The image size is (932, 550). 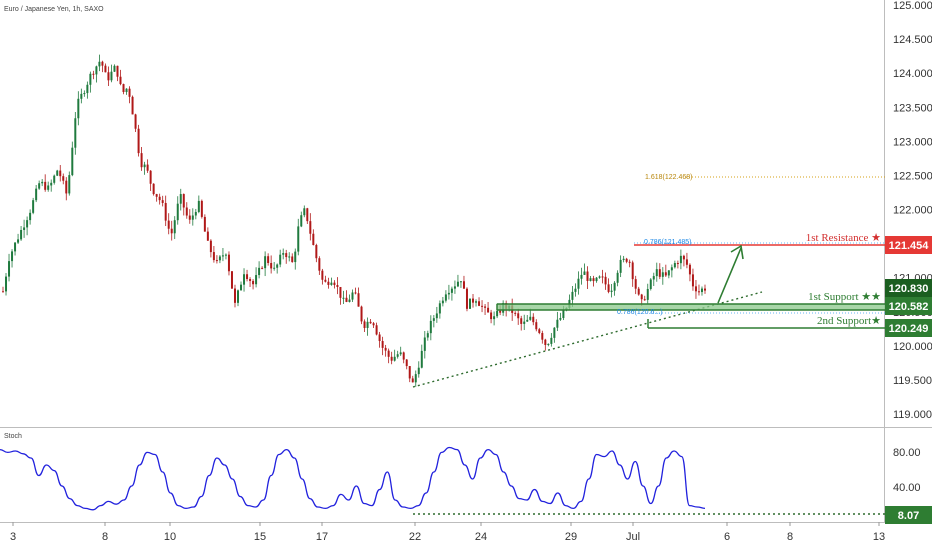 I want to click on price-tick-label: 120.000, so click(x=912, y=347).